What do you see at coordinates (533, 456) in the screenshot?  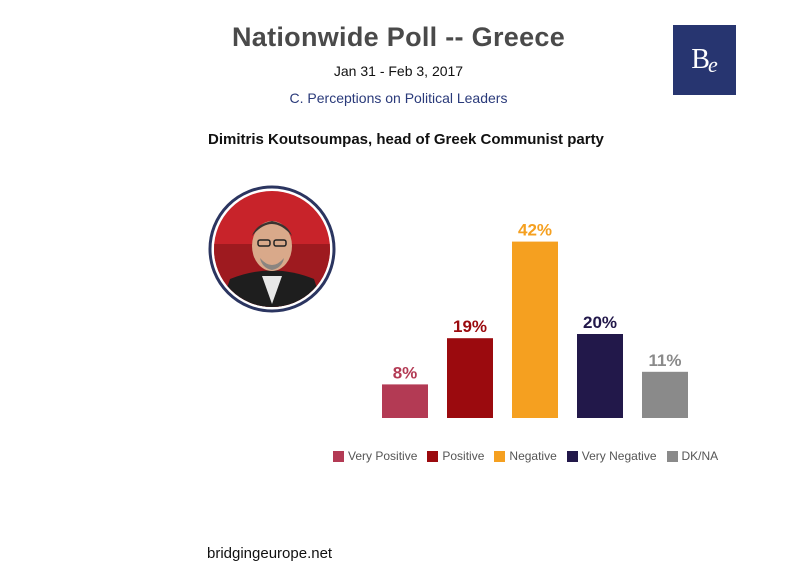 I see `legend-label: Negative` at bounding box center [533, 456].